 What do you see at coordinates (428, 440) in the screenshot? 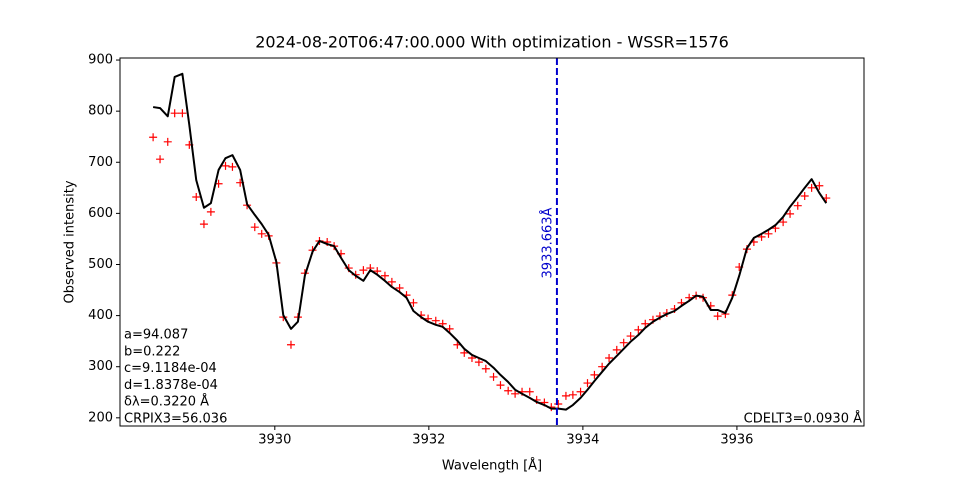
I see `x-tick-label: 3932` at bounding box center [428, 440].